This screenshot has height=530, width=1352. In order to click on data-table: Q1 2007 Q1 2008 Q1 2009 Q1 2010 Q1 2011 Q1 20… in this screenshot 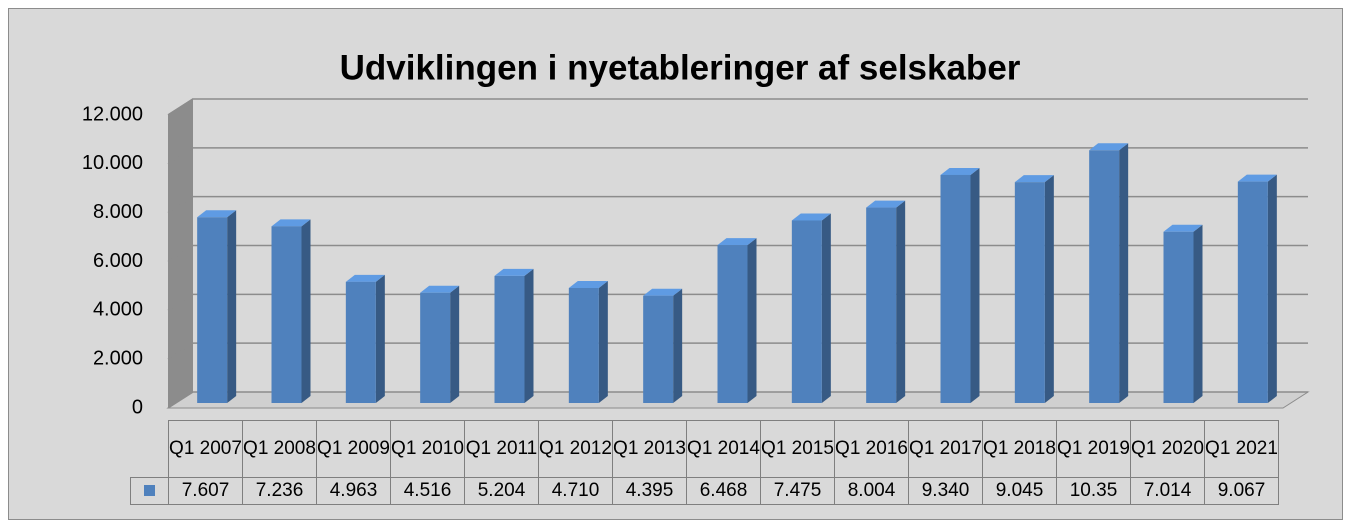, I will do `click(704, 462)`.